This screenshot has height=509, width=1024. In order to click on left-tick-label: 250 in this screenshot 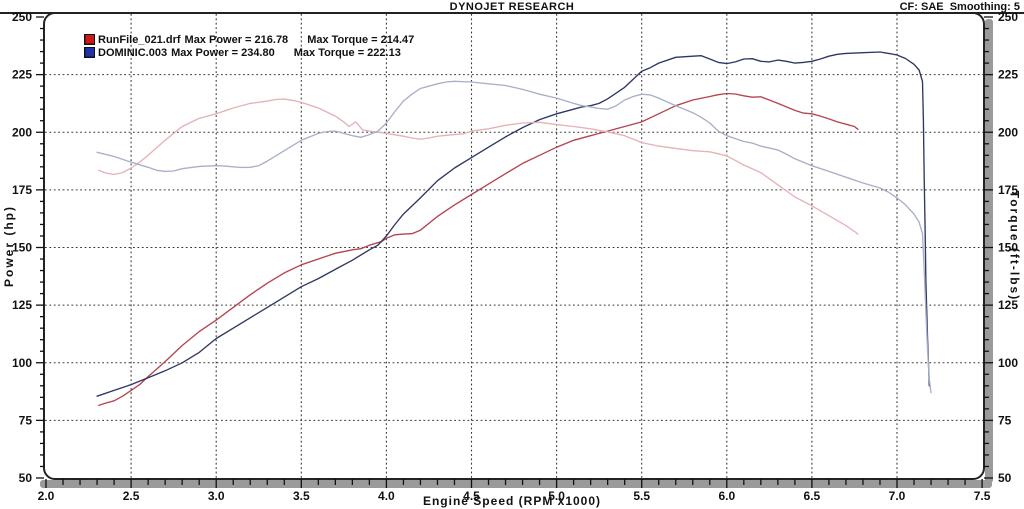, I will do `click(22, 17)`.